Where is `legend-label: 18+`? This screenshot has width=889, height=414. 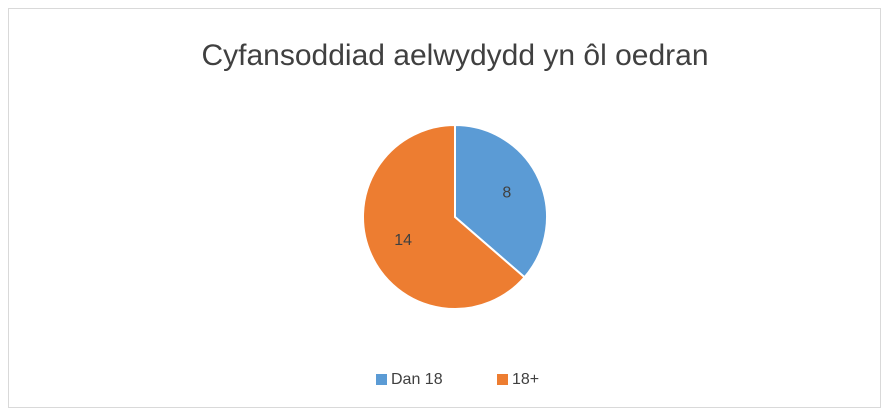 legend-label: 18+ is located at coordinates (525, 379).